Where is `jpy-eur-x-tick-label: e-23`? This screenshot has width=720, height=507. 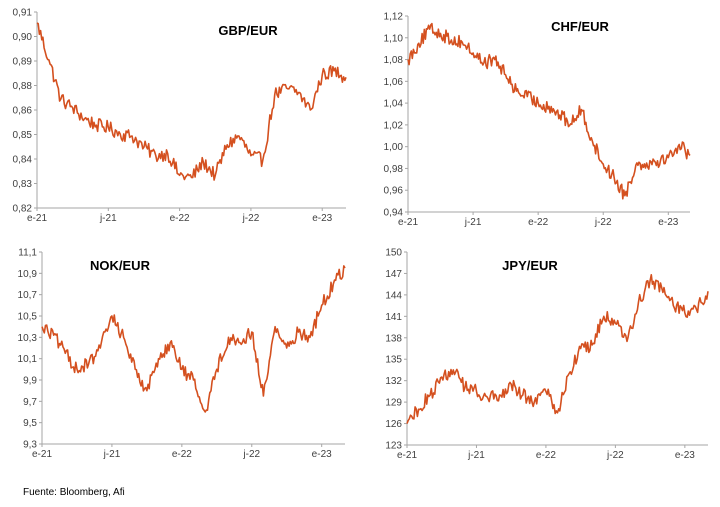 jpy-eur-x-tick-label: e-23 is located at coordinates (685, 455).